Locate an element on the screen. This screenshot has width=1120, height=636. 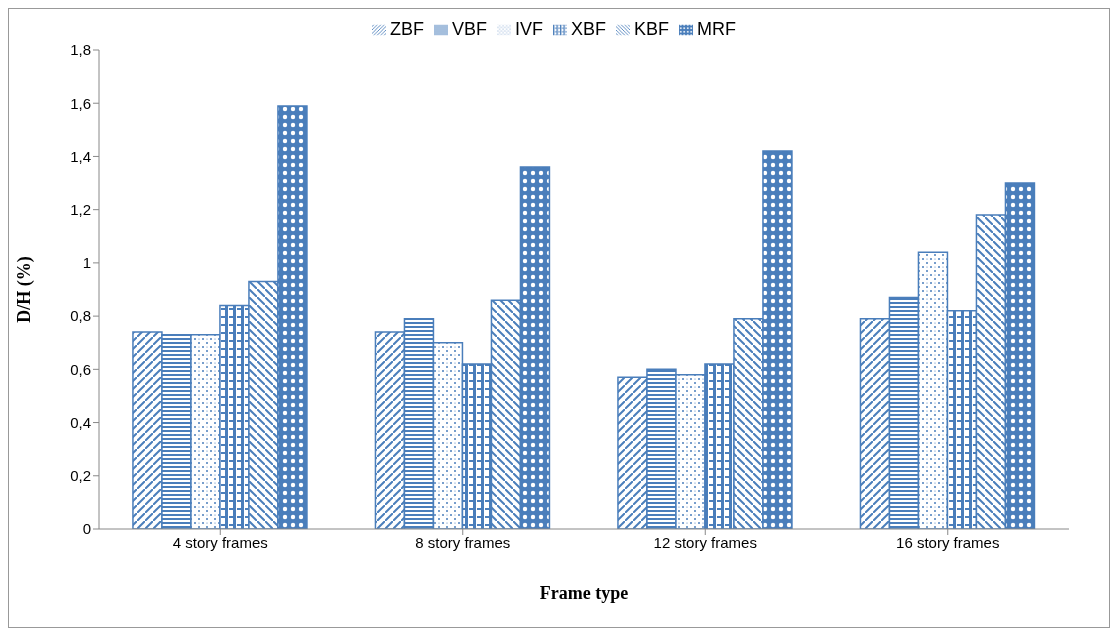
legend-label: VBF is located at coordinates (469, 29).